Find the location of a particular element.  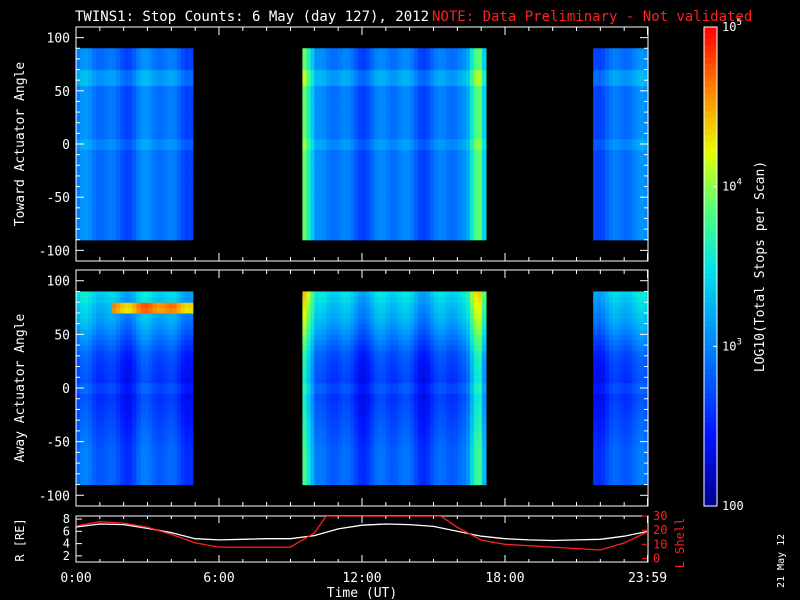

y-axis-label: Away Actuator Angle is located at coordinates (20, 387).